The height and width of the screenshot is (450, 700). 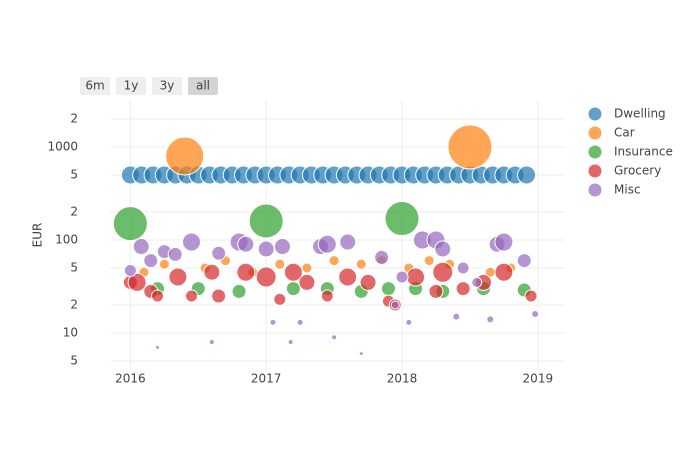 I want to click on range-button: 6m, so click(x=95, y=86).